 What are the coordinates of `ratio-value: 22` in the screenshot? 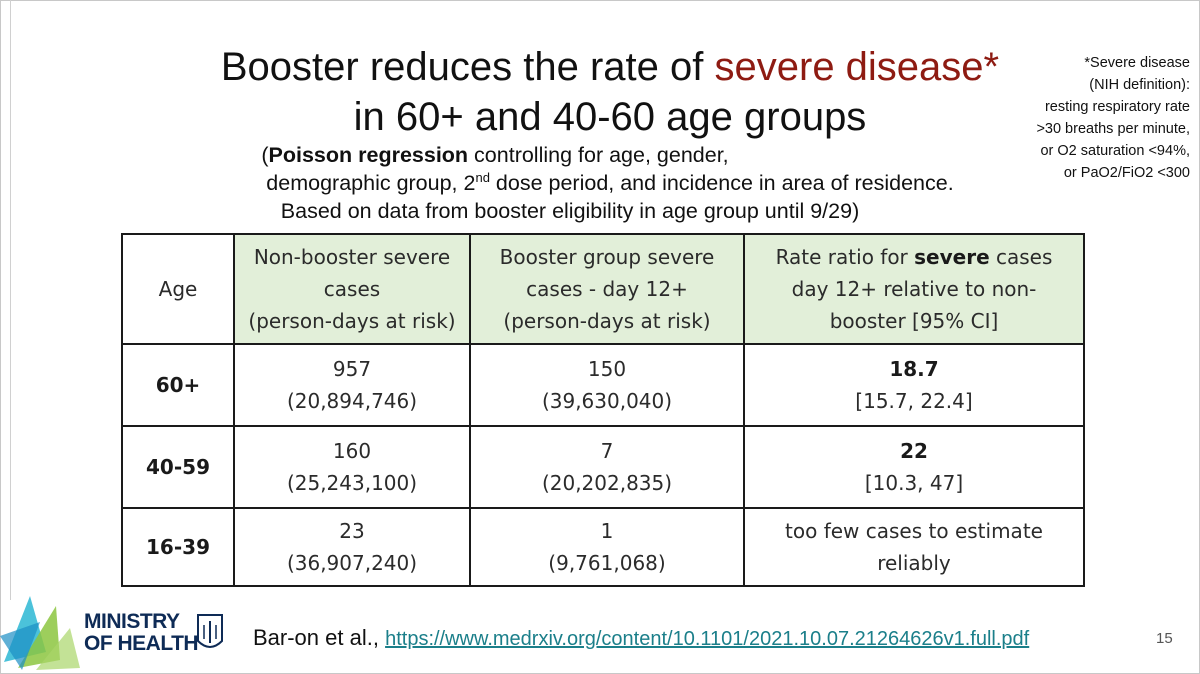 It's located at (914, 451).